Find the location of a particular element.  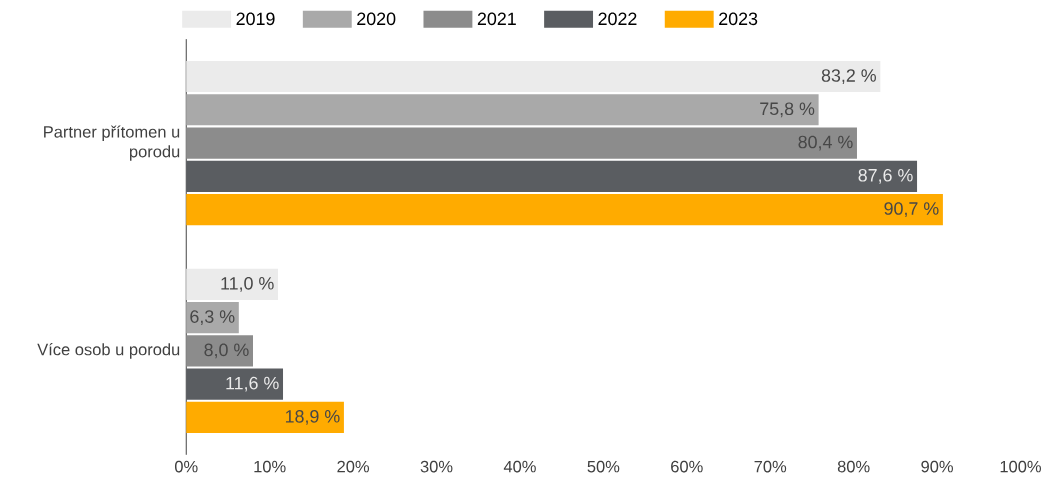

y-tick-label: Více osob u porodu is located at coordinates (108, 351).